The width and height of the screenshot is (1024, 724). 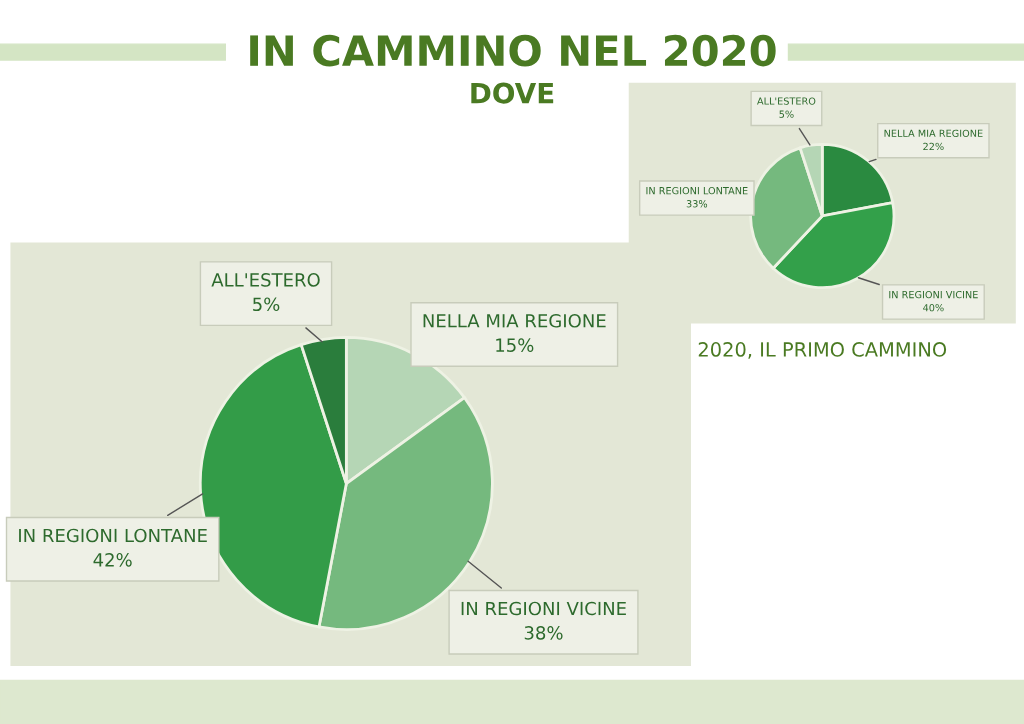 I want to click on data-label: 38%, so click(x=543, y=633).